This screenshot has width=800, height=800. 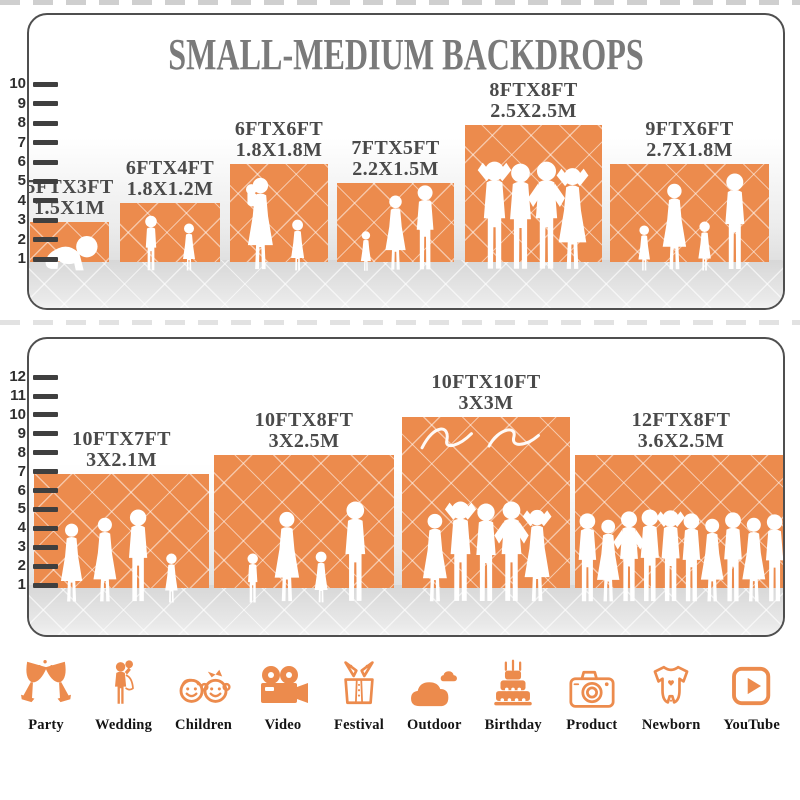 What do you see at coordinates (533, 111) in the screenshot?
I see `size-meters: 2.5X2.5M` at bounding box center [533, 111].